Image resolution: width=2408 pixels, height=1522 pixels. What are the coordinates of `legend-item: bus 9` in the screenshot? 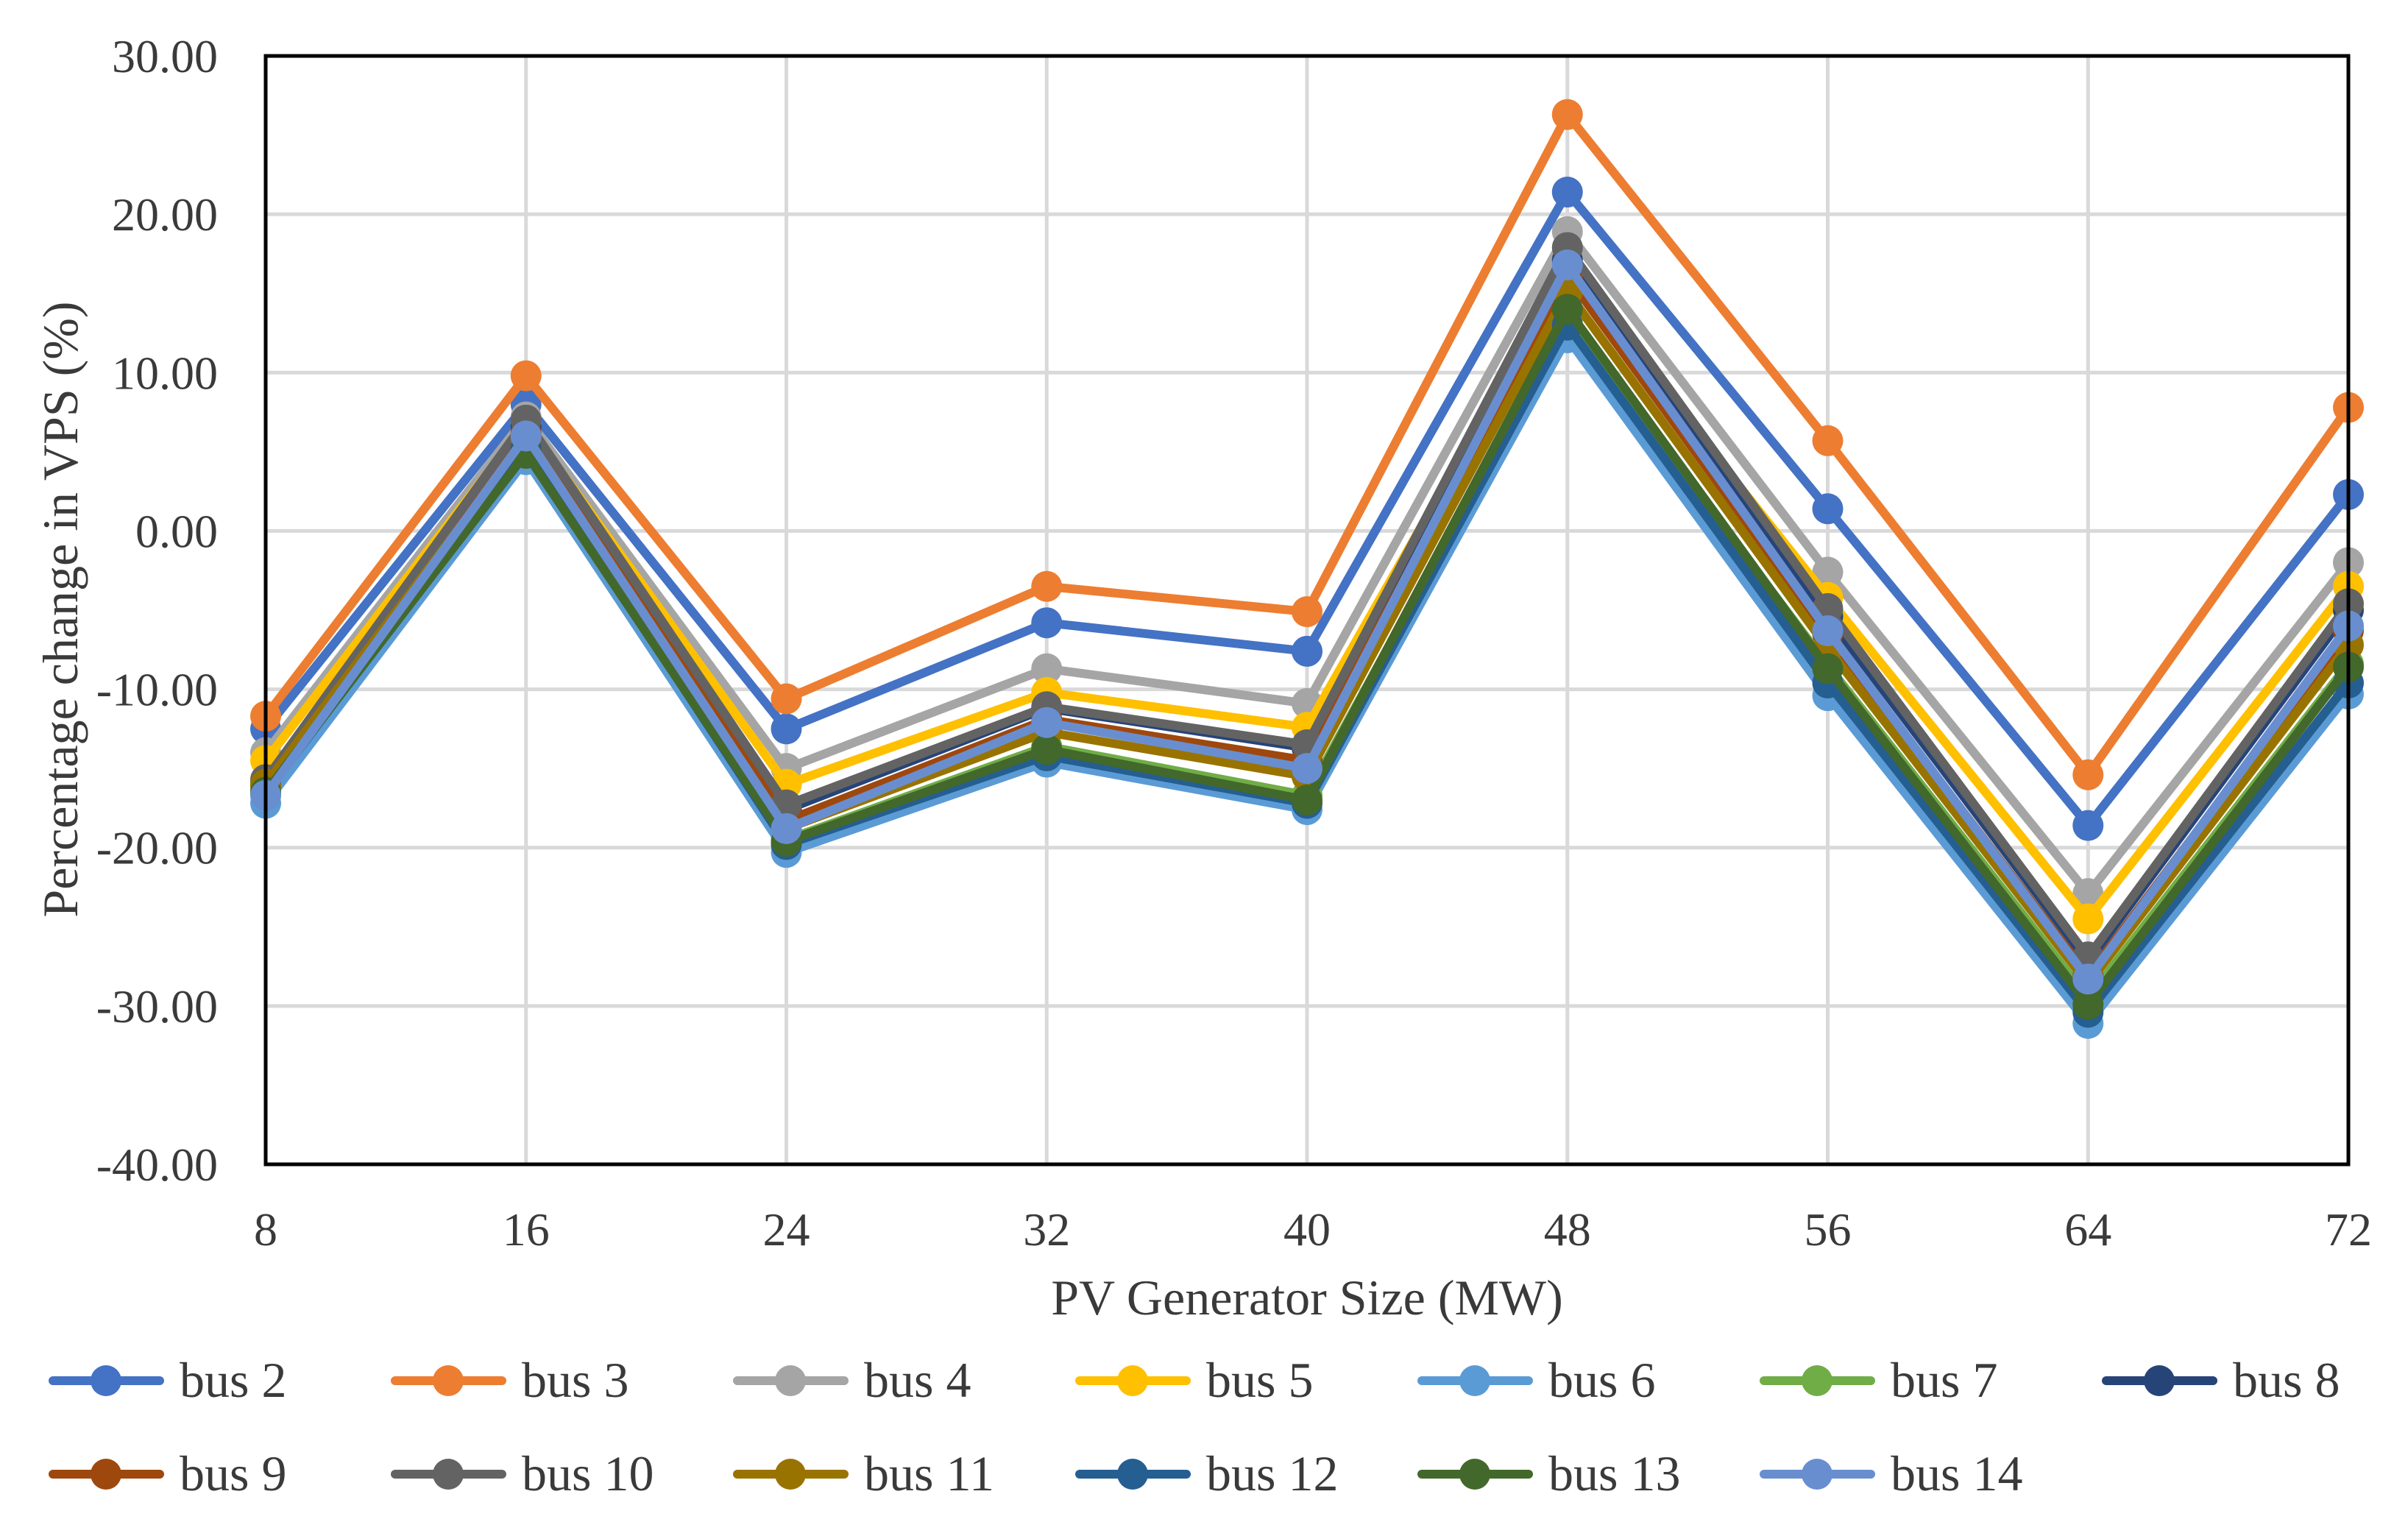 It's located at (167, 1473).